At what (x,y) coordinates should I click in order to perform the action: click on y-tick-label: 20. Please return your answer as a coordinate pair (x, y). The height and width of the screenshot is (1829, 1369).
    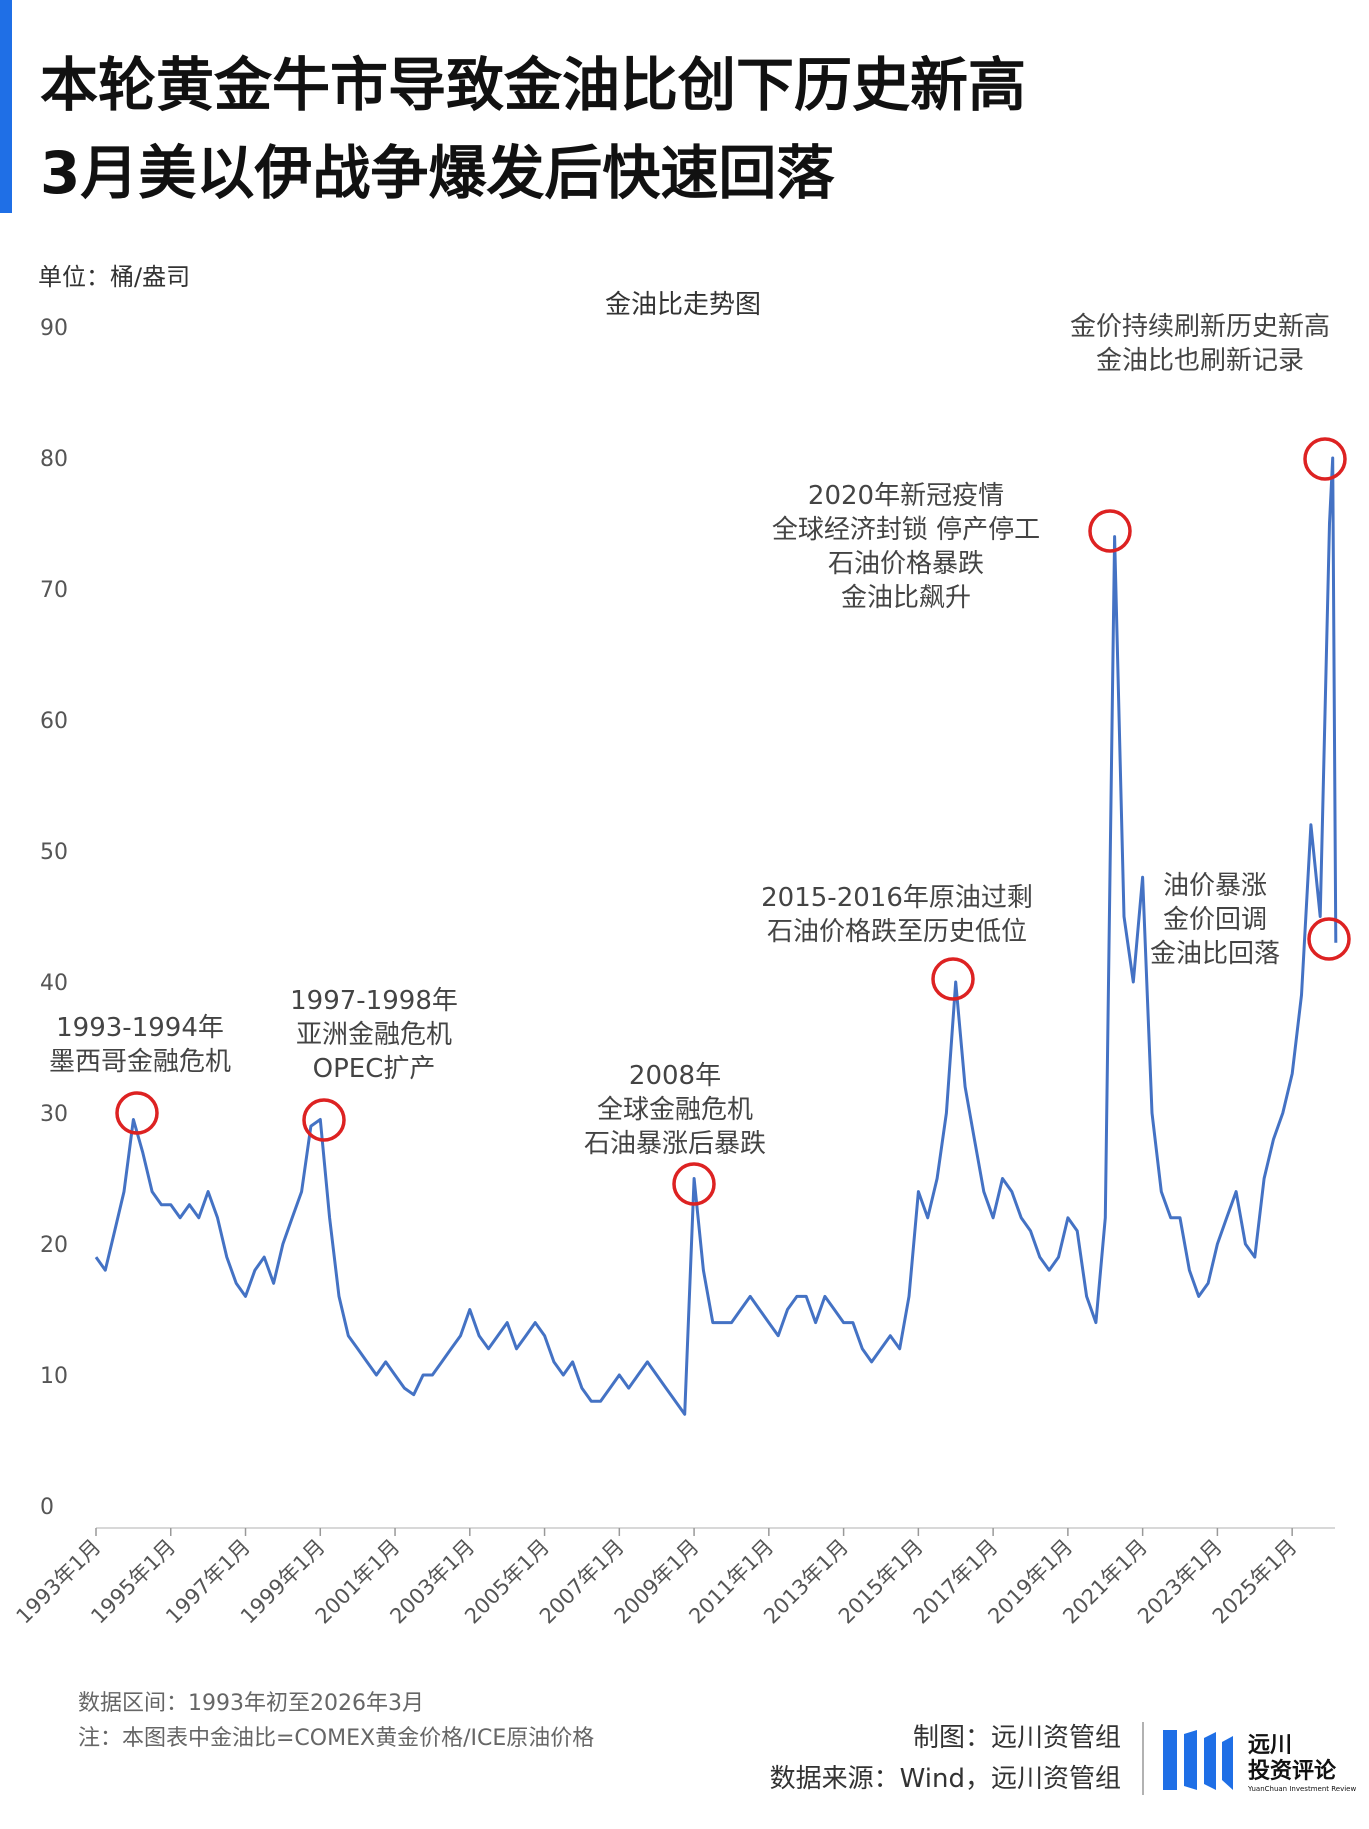
    Looking at the image, I should click on (54, 1245).